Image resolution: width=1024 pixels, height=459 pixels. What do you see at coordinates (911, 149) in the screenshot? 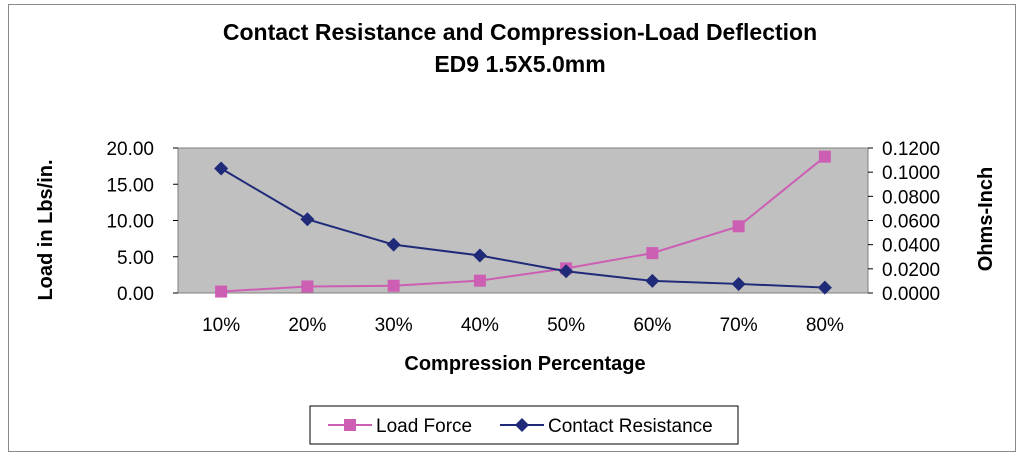
I see `y2-tick-label: 0.1200` at bounding box center [911, 149].